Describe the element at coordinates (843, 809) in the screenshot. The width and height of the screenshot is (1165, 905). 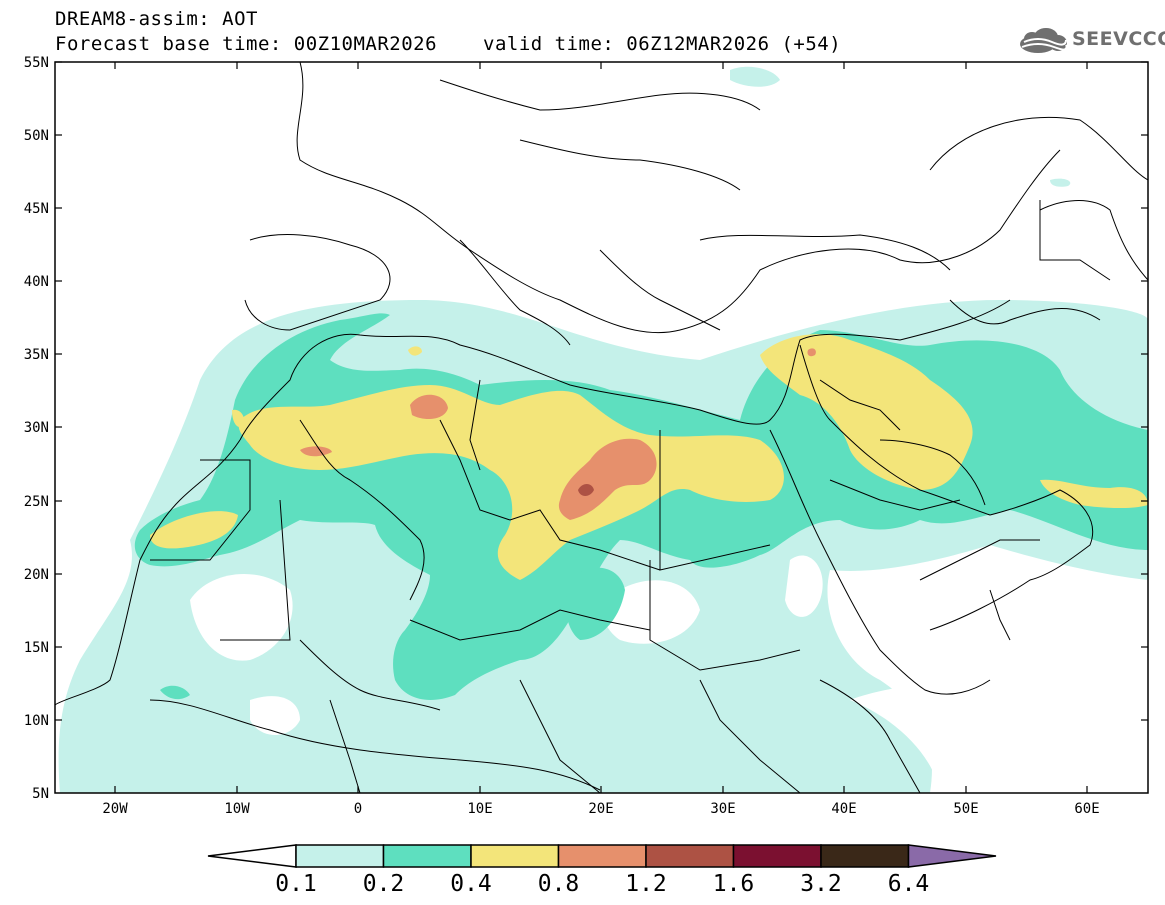
I see `lon-label-40e: 40E` at that location.